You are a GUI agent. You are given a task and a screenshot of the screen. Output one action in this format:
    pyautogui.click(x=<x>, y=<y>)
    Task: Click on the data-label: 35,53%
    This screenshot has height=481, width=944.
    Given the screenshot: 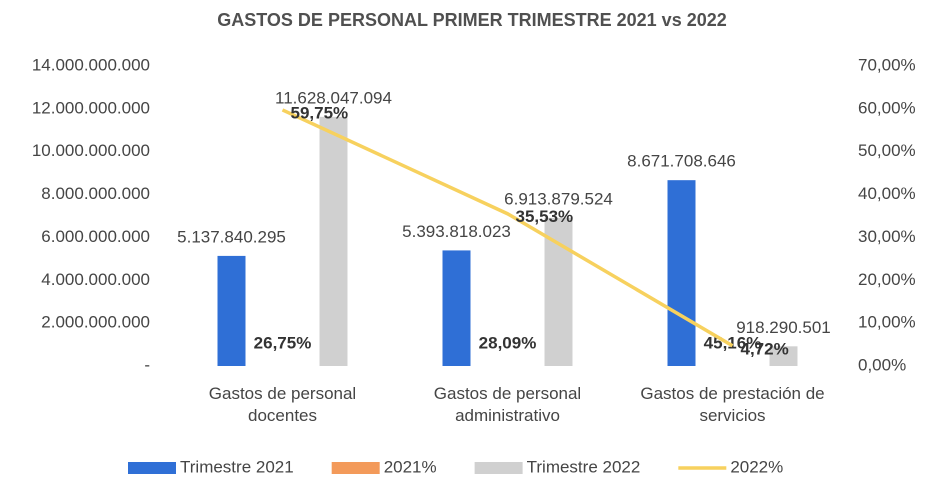 What is the action you would take?
    pyautogui.click(x=545, y=216)
    